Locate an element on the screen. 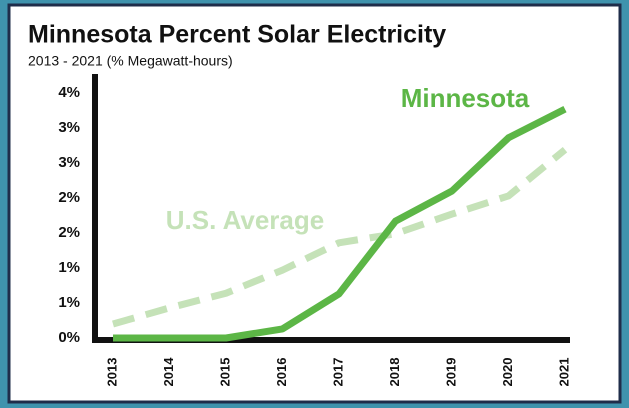 Image resolution: width=629 pixels, height=408 pixels. x-tick-label: 2021 is located at coordinates (563, 372).